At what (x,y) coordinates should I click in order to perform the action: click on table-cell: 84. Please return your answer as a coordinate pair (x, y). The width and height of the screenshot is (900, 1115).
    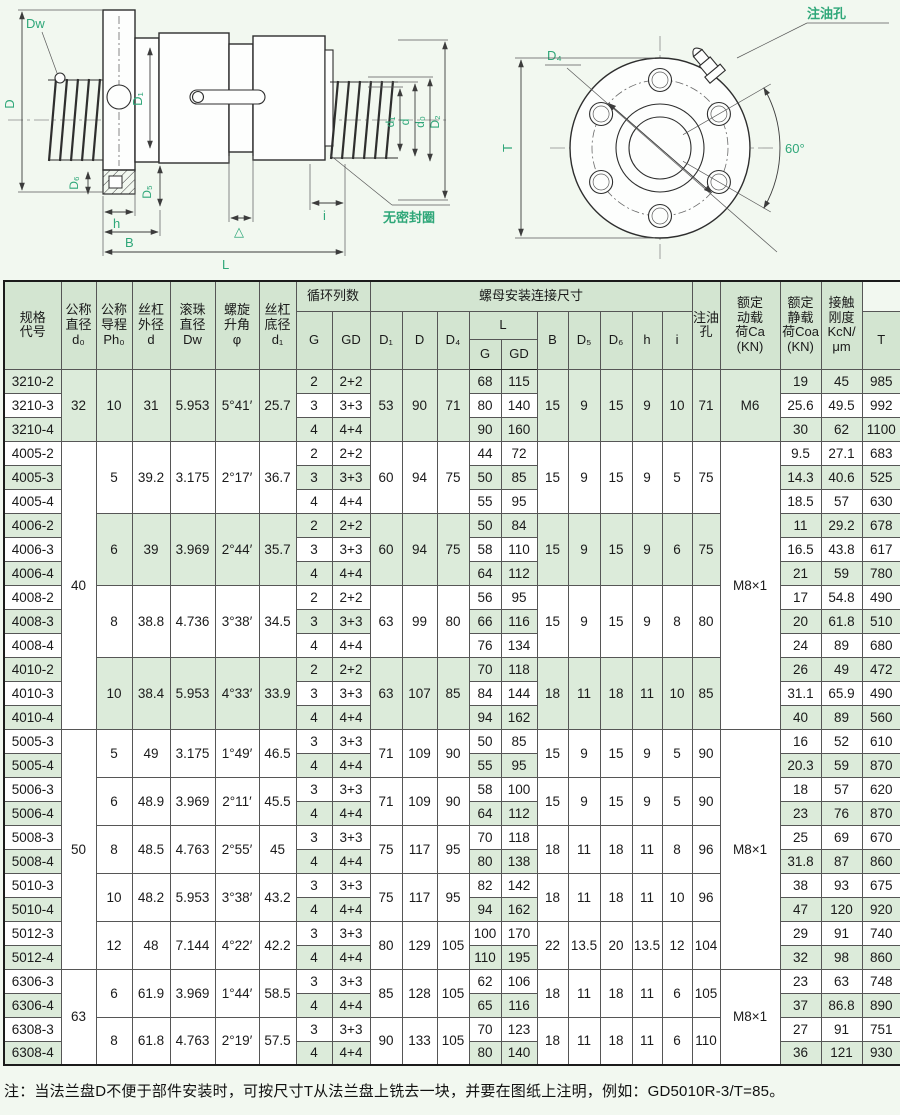
    Looking at the image, I should click on (485, 693).